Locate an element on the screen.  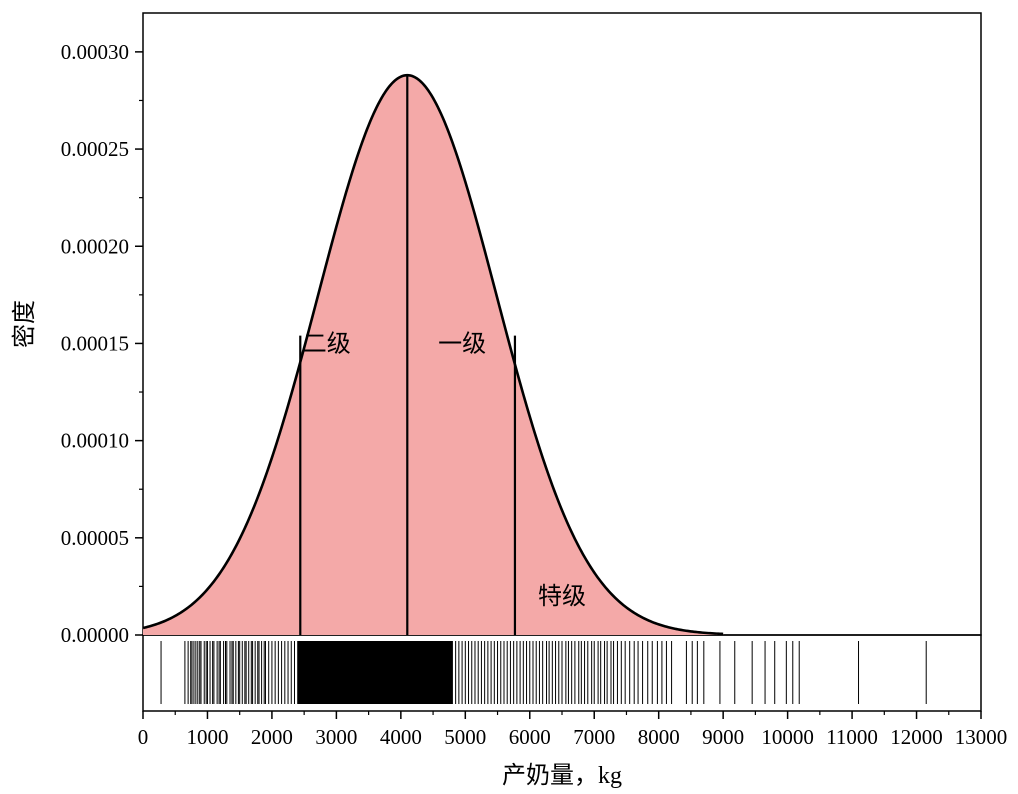
y-tick-label: 0.00015 is located at coordinates (95, 343).